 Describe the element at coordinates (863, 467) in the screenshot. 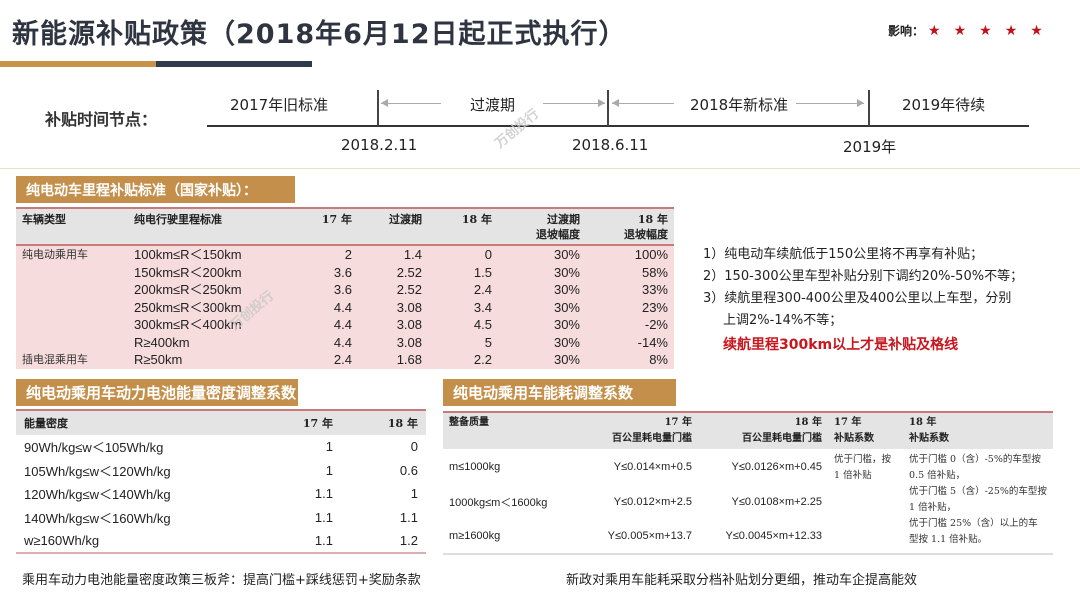

I see `cell-coef17: 优于门槛，按 1 倍补贴` at that location.